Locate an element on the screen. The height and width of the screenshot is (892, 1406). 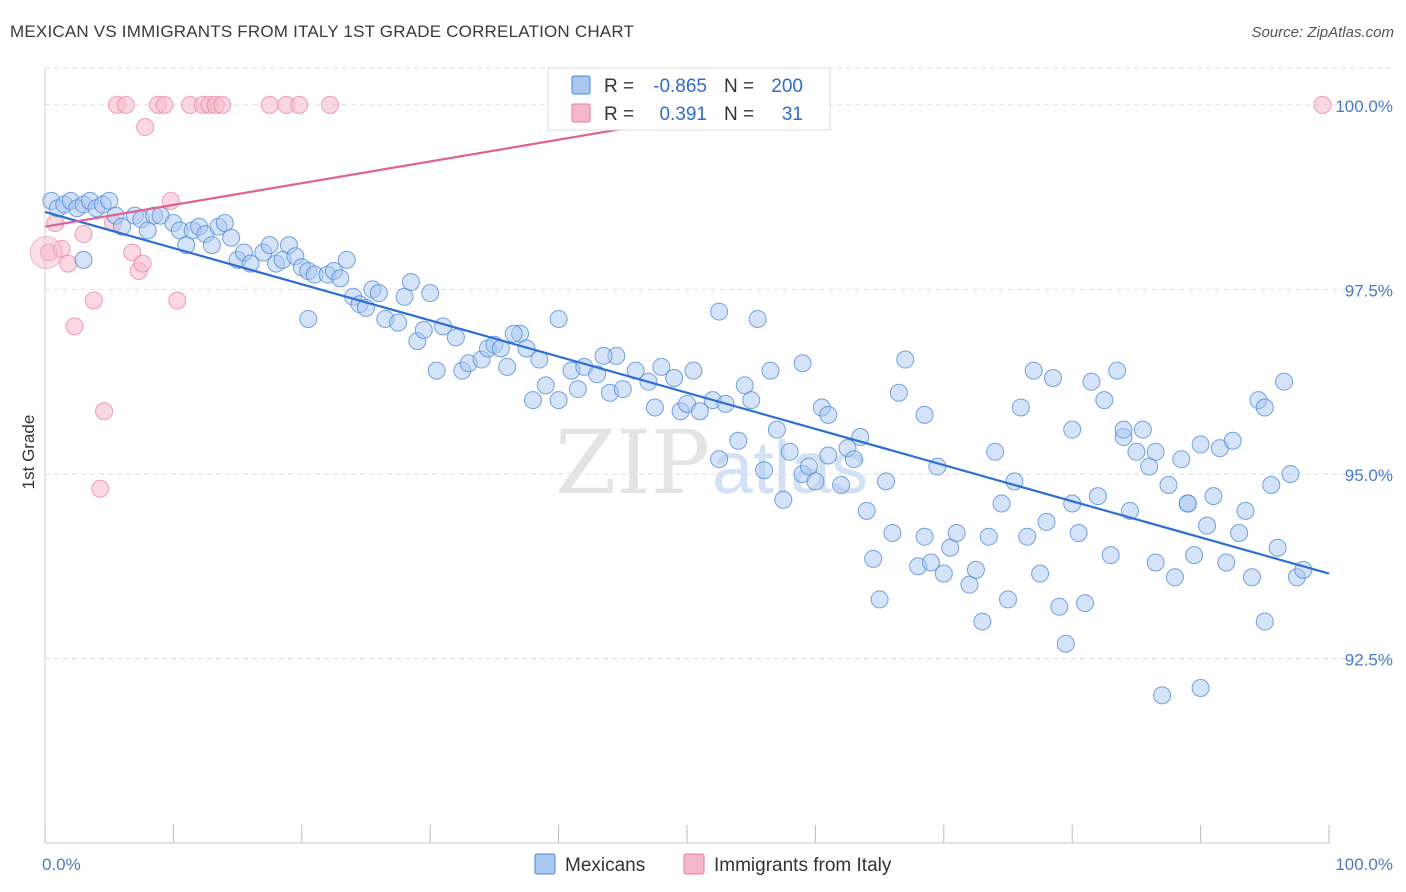
legend-box: R = -0.865 N = 200 R = 0.391 N = 31 is located at coordinates (689, 99).